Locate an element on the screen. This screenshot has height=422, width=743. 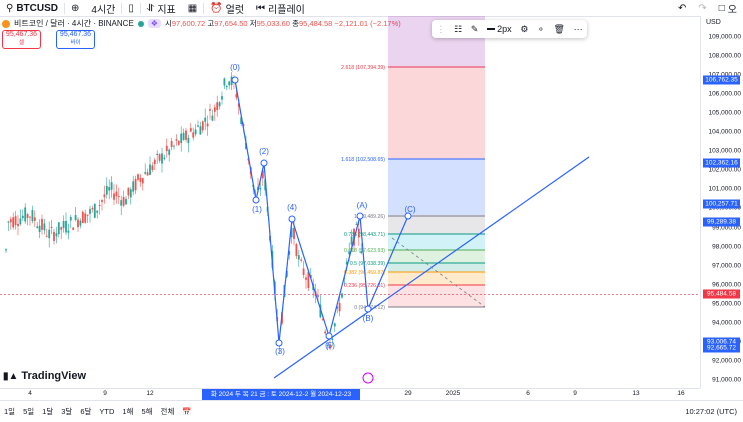
price-tick: 96,000.00 is located at coordinates (726, 285).